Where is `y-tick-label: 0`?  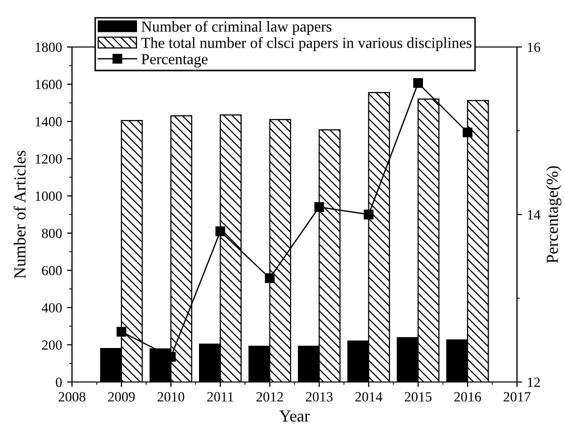 y-tick-label: 0 is located at coordinates (59, 382).